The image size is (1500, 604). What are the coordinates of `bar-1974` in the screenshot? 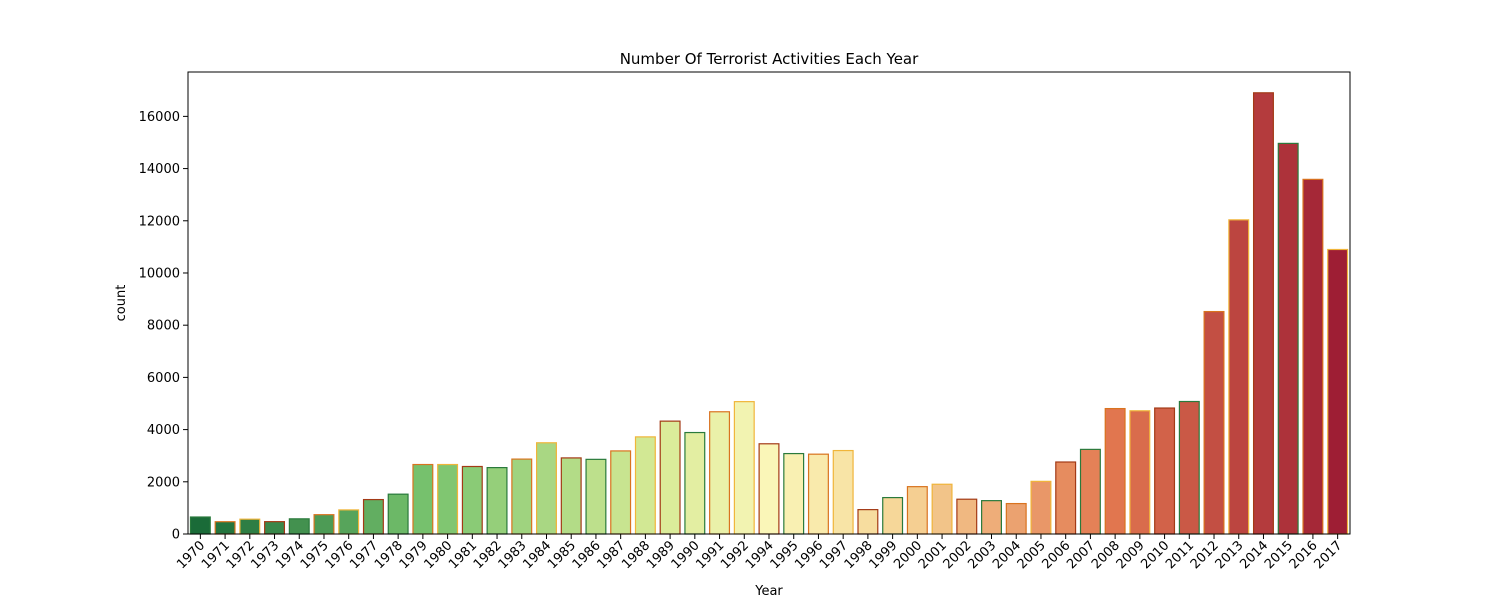 It's located at (299, 526).